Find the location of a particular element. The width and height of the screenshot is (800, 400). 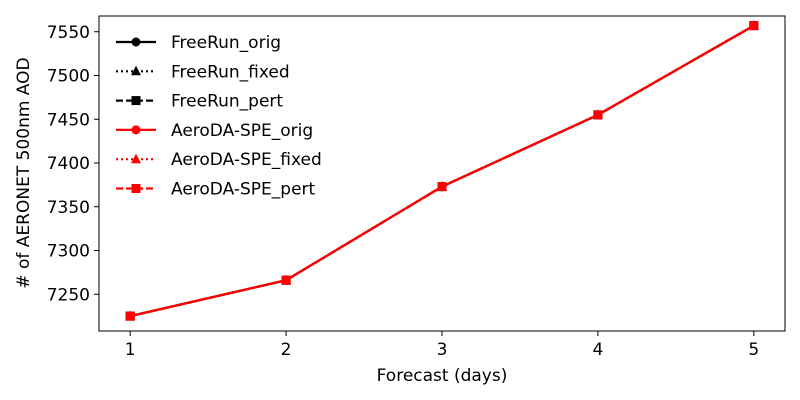

y-tick-label: 7400 is located at coordinates (68, 164).